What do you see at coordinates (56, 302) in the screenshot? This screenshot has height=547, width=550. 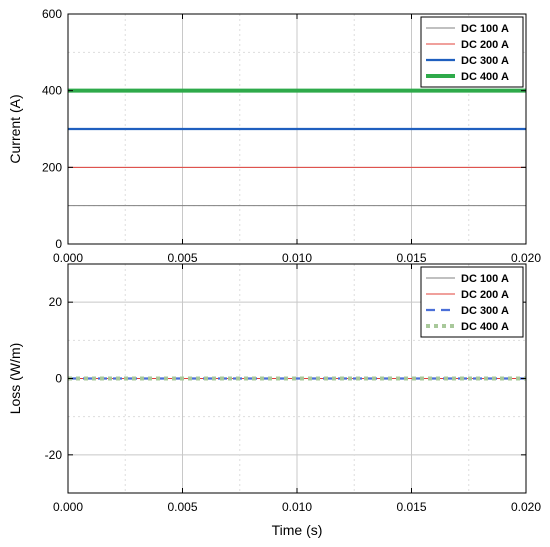 I see `y-tick-label: 20` at bounding box center [56, 302].